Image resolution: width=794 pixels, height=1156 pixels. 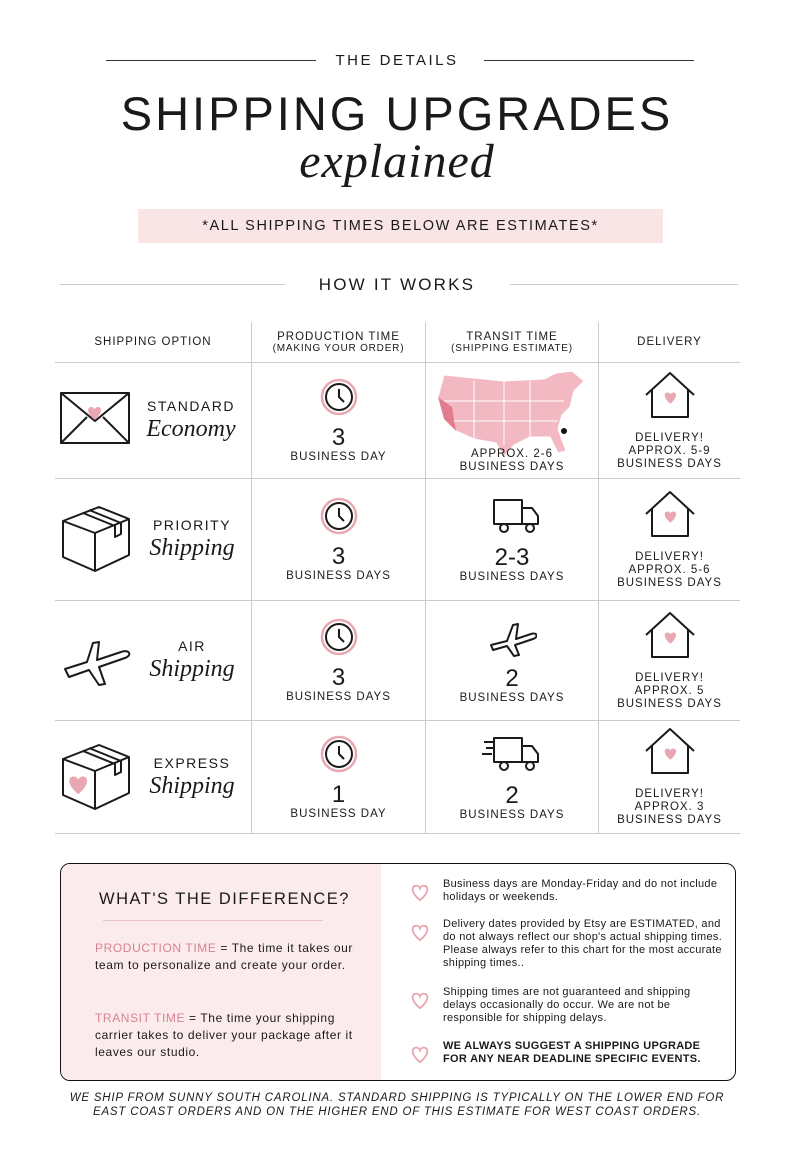 I want to click on us-map, so click(x=511, y=414).